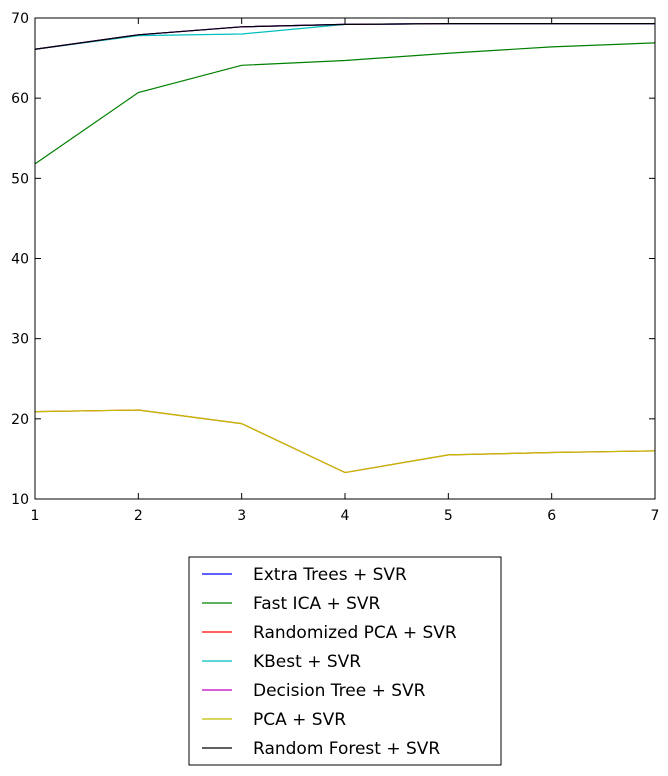 Image resolution: width=668 pixels, height=776 pixels. Describe the element at coordinates (655, 516) in the screenshot. I see `x-tick-label: 7` at that location.